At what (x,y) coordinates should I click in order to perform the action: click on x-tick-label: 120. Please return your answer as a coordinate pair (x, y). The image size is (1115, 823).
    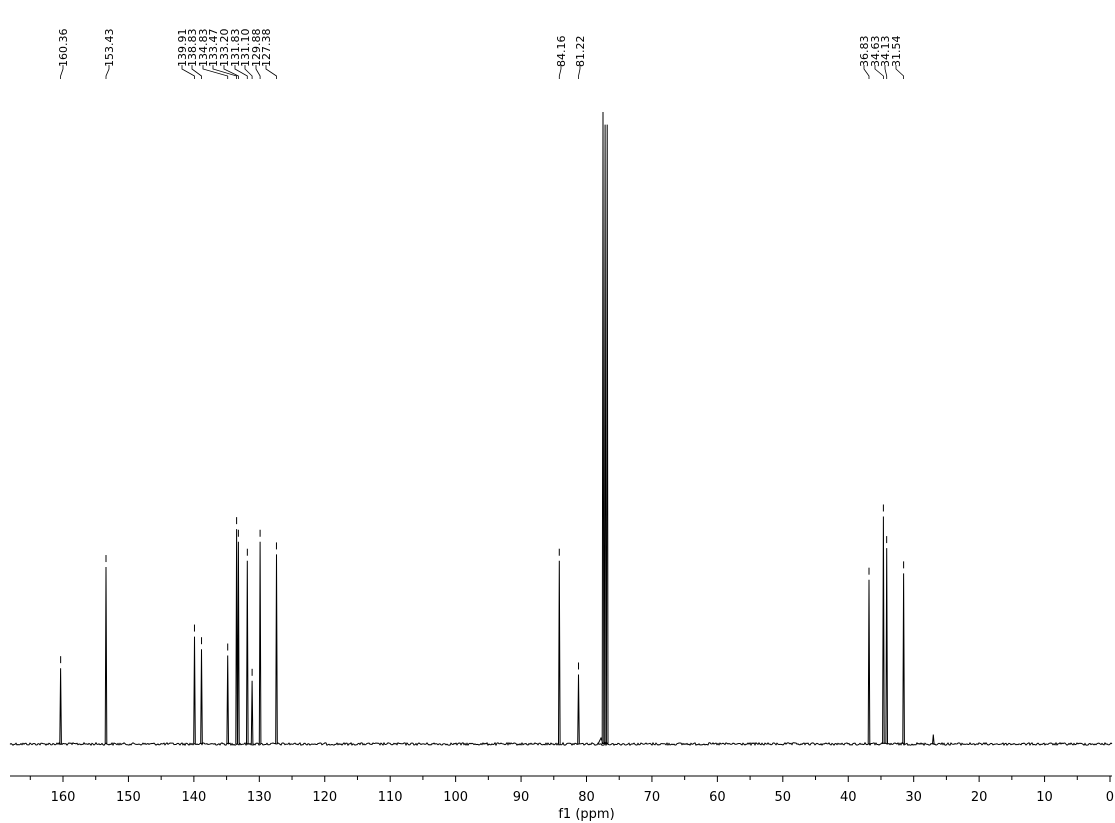
    Looking at the image, I should click on (324, 797).